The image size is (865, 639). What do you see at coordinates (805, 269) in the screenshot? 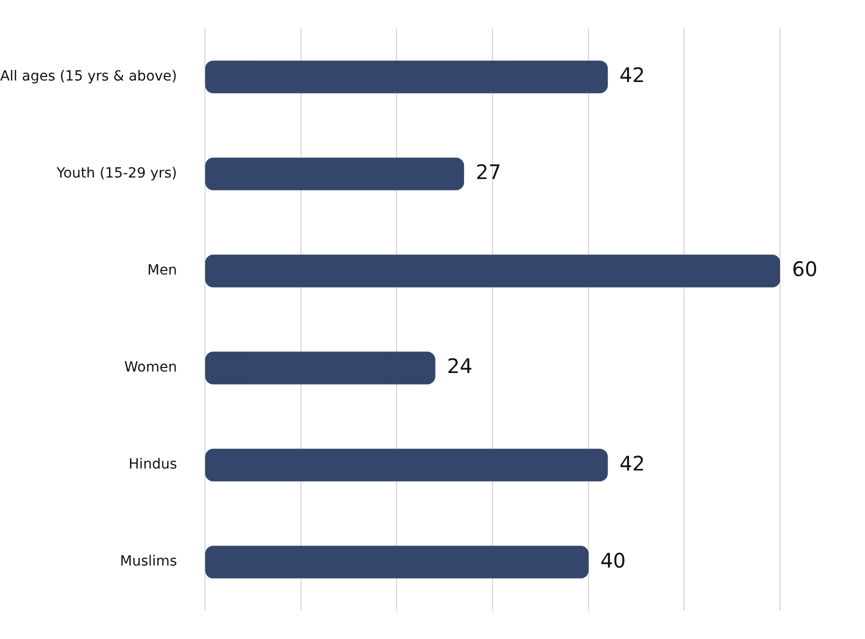
I see `data-label: 60` at bounding box center [805, 269].